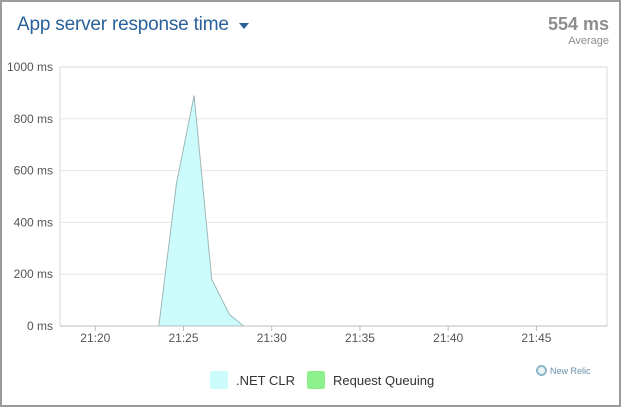 The width and height of the screenshot is (621, 407). I want to click on average-value: 554 ms, so click(578, 24).